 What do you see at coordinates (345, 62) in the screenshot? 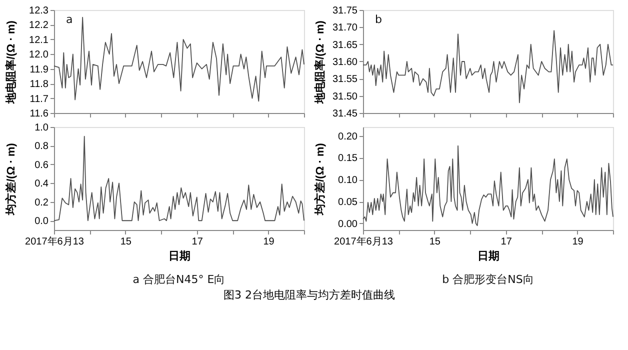
I see `y-tick-label: 31.60` at bounding box center [345, 62].